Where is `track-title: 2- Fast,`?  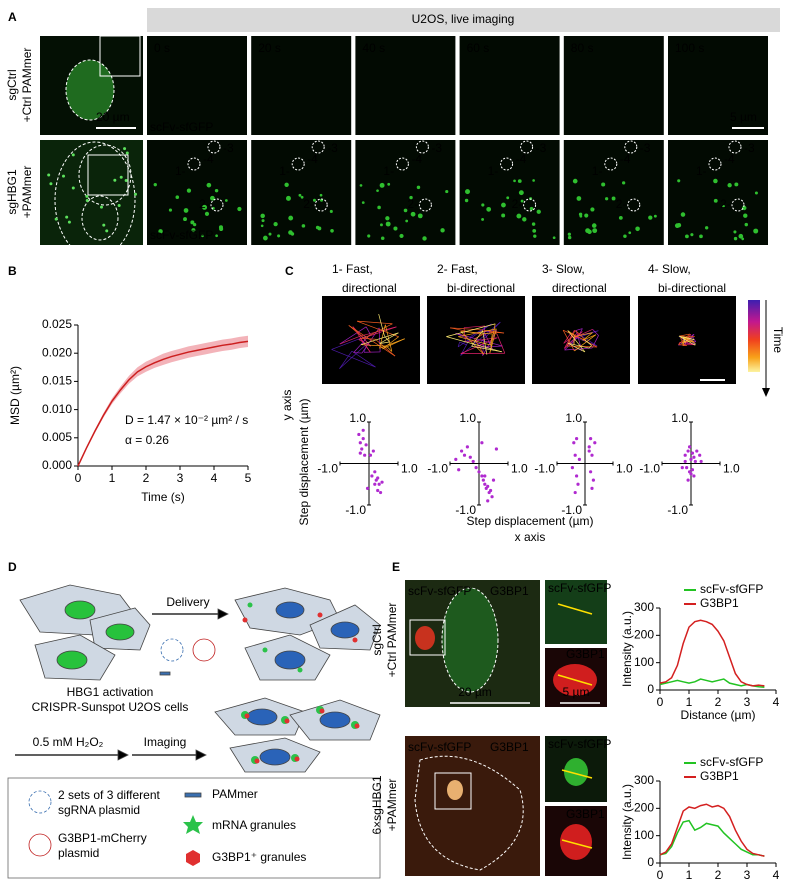
track-title: 2- Fast, is located at coordinates (457, 269).